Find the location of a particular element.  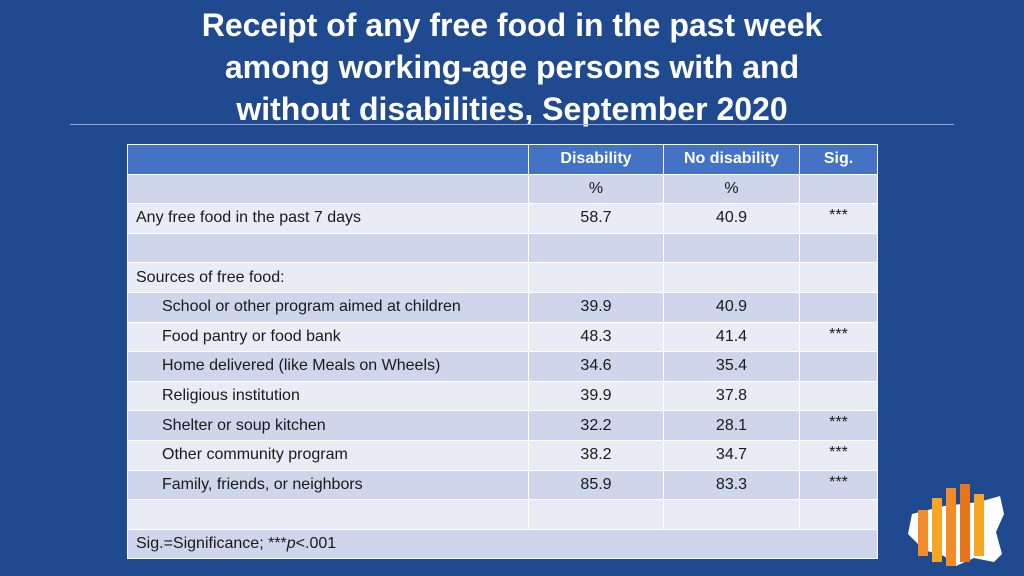

table-cell: No disability is located at coordinates (731, 159).